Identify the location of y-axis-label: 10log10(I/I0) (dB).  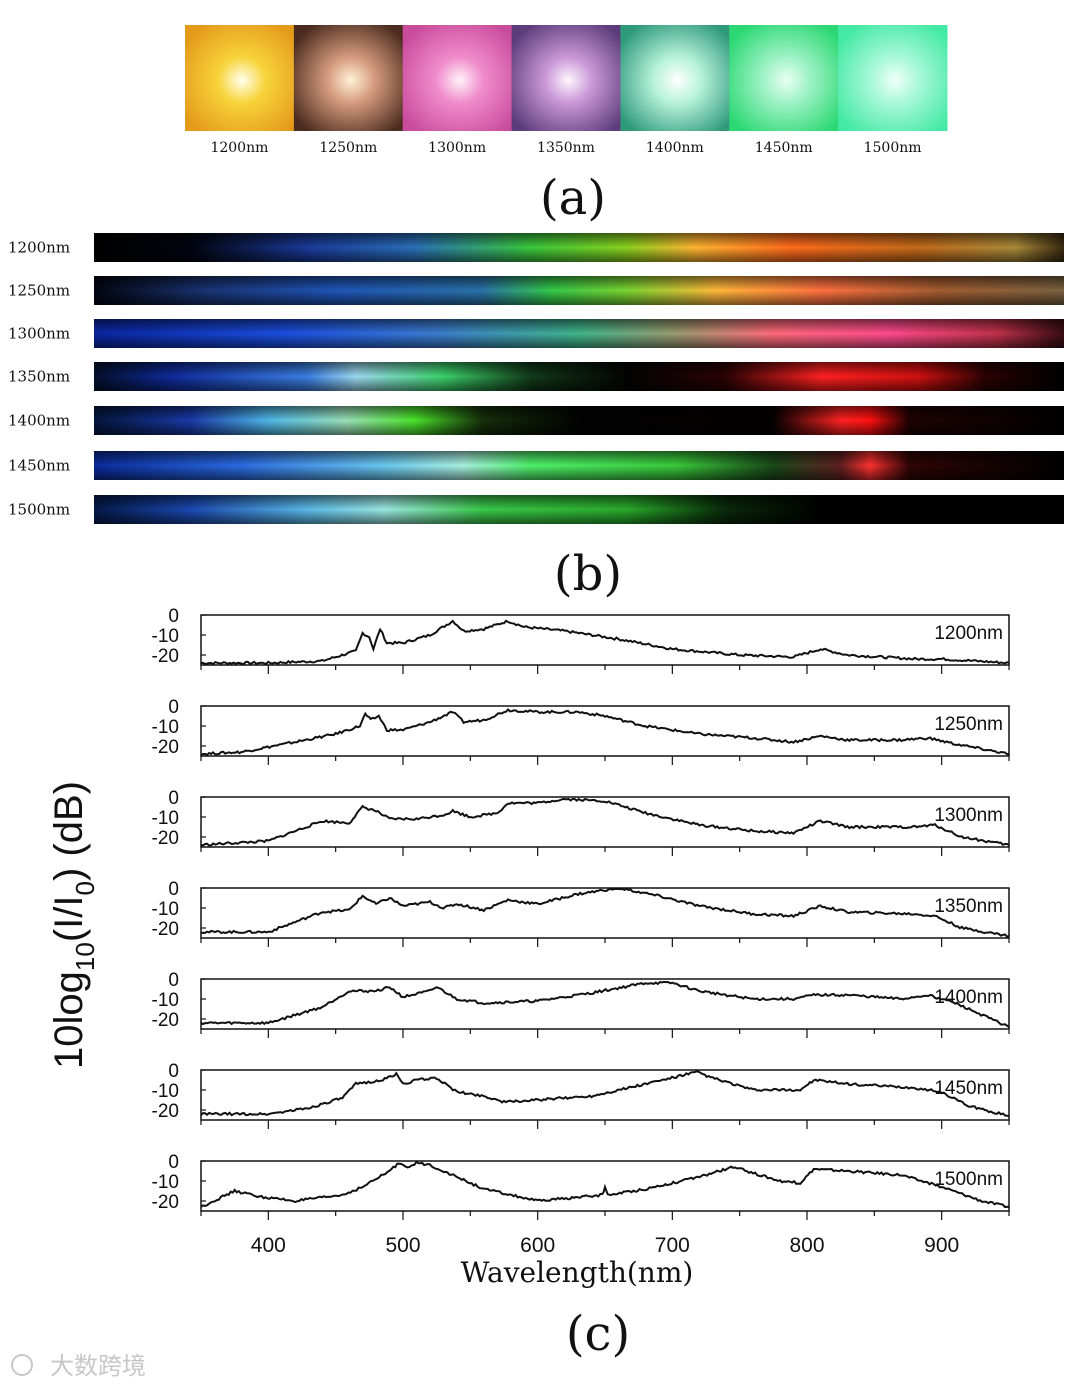
(73, 925).